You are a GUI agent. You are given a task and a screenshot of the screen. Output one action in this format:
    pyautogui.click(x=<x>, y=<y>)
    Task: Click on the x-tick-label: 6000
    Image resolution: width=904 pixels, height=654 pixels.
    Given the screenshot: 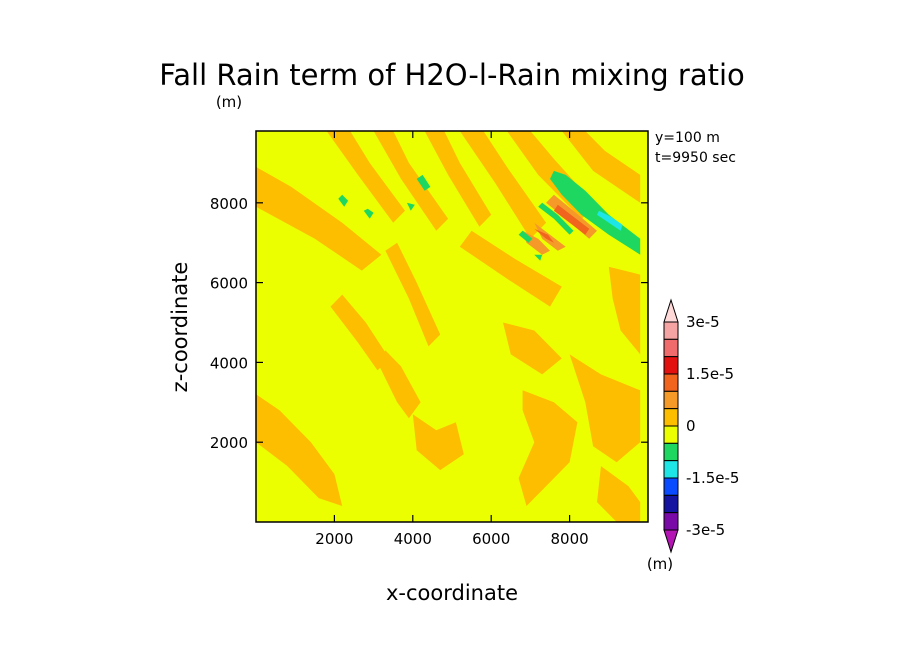 What is the action you would take?
    pyautogui.click(x=491, y=539)
    